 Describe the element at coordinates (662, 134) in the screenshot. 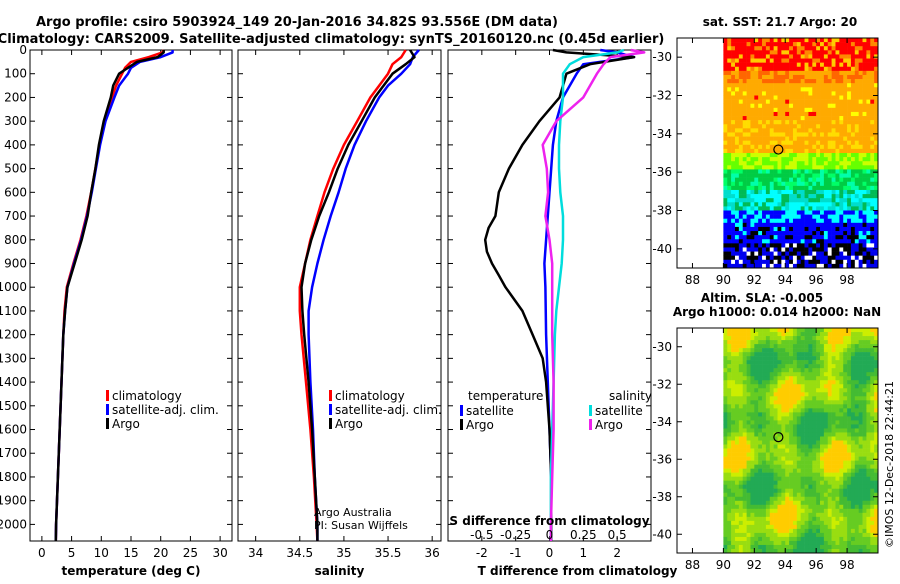

I see `map-y-tick-label: -34` at that location.